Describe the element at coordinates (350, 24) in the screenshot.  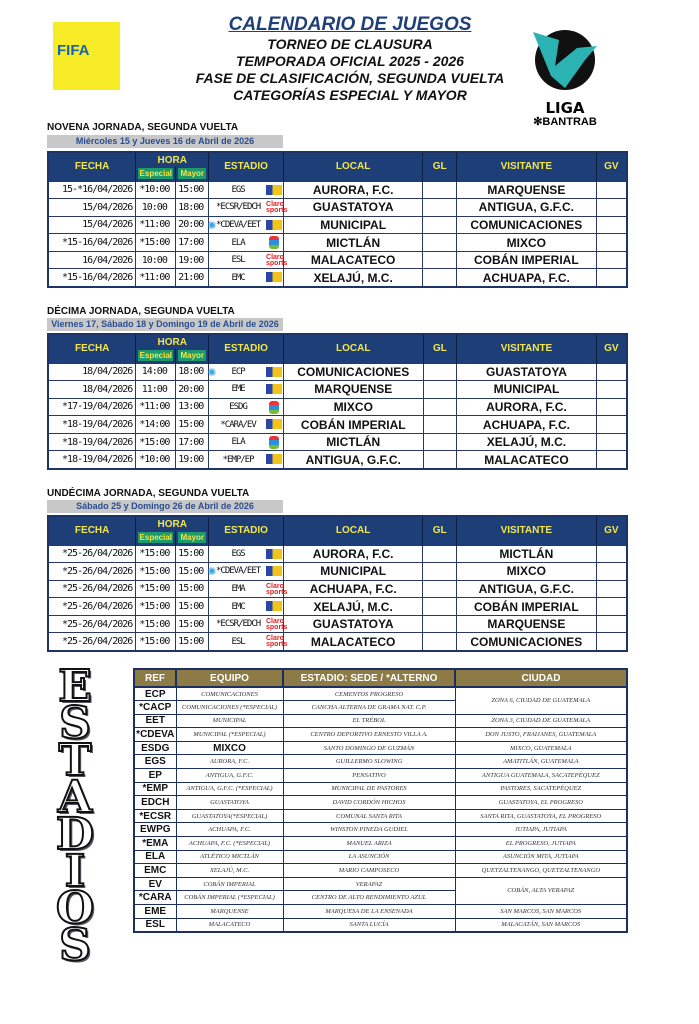
I see `page-title: CALENDARIO DE JUEGOS` at that location.